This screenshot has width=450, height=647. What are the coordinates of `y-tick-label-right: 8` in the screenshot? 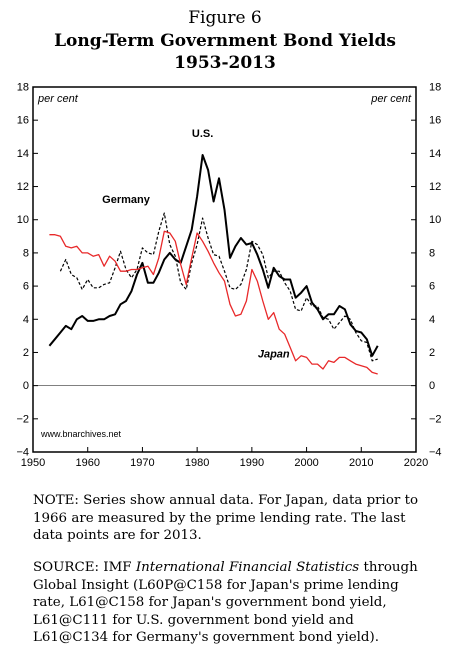 It's located at (432, 253).